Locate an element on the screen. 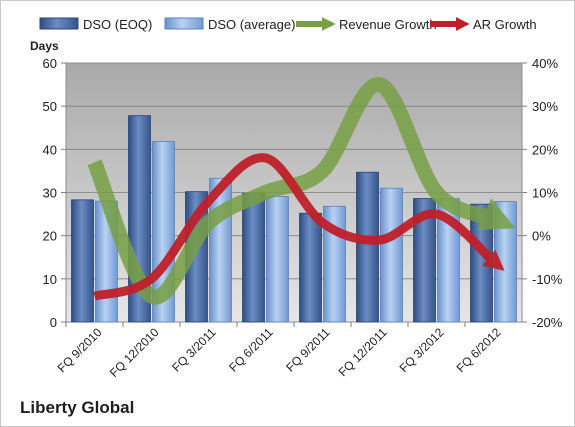 The height and width of the screenshot is (427, 575). y2-tick-label: 20% is located at coordinates (545, 149).